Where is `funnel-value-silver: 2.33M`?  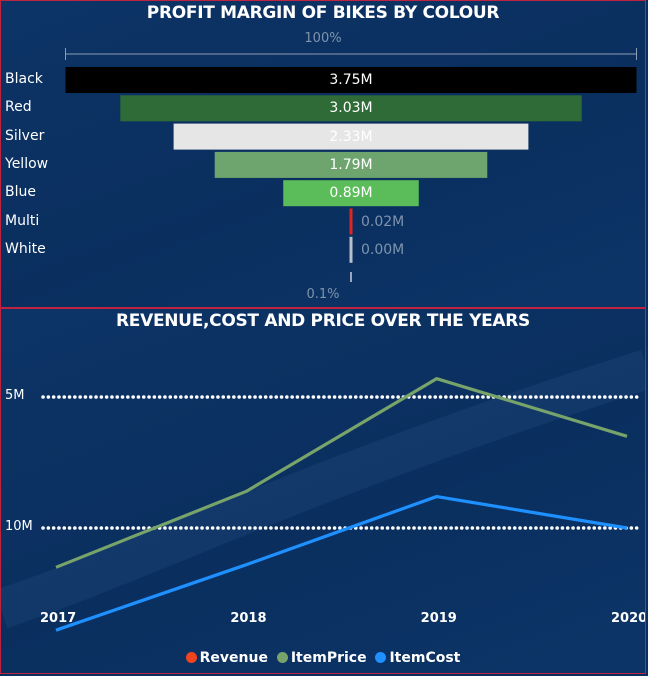 funnel-value-silver: 2.33M is located at coordinates (351, 136).